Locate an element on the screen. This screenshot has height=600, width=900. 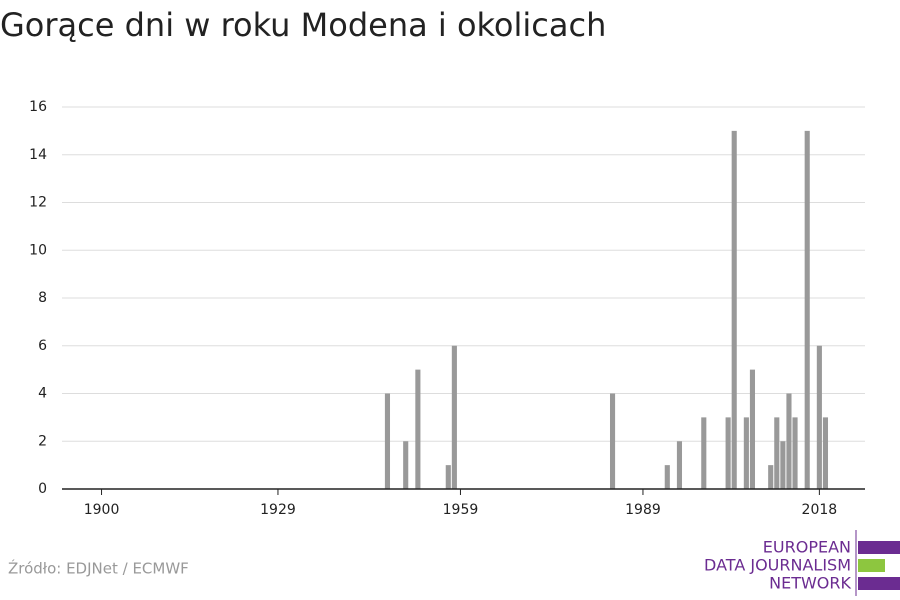
y-tick-label: 12 is located at coordinates (38, 203).